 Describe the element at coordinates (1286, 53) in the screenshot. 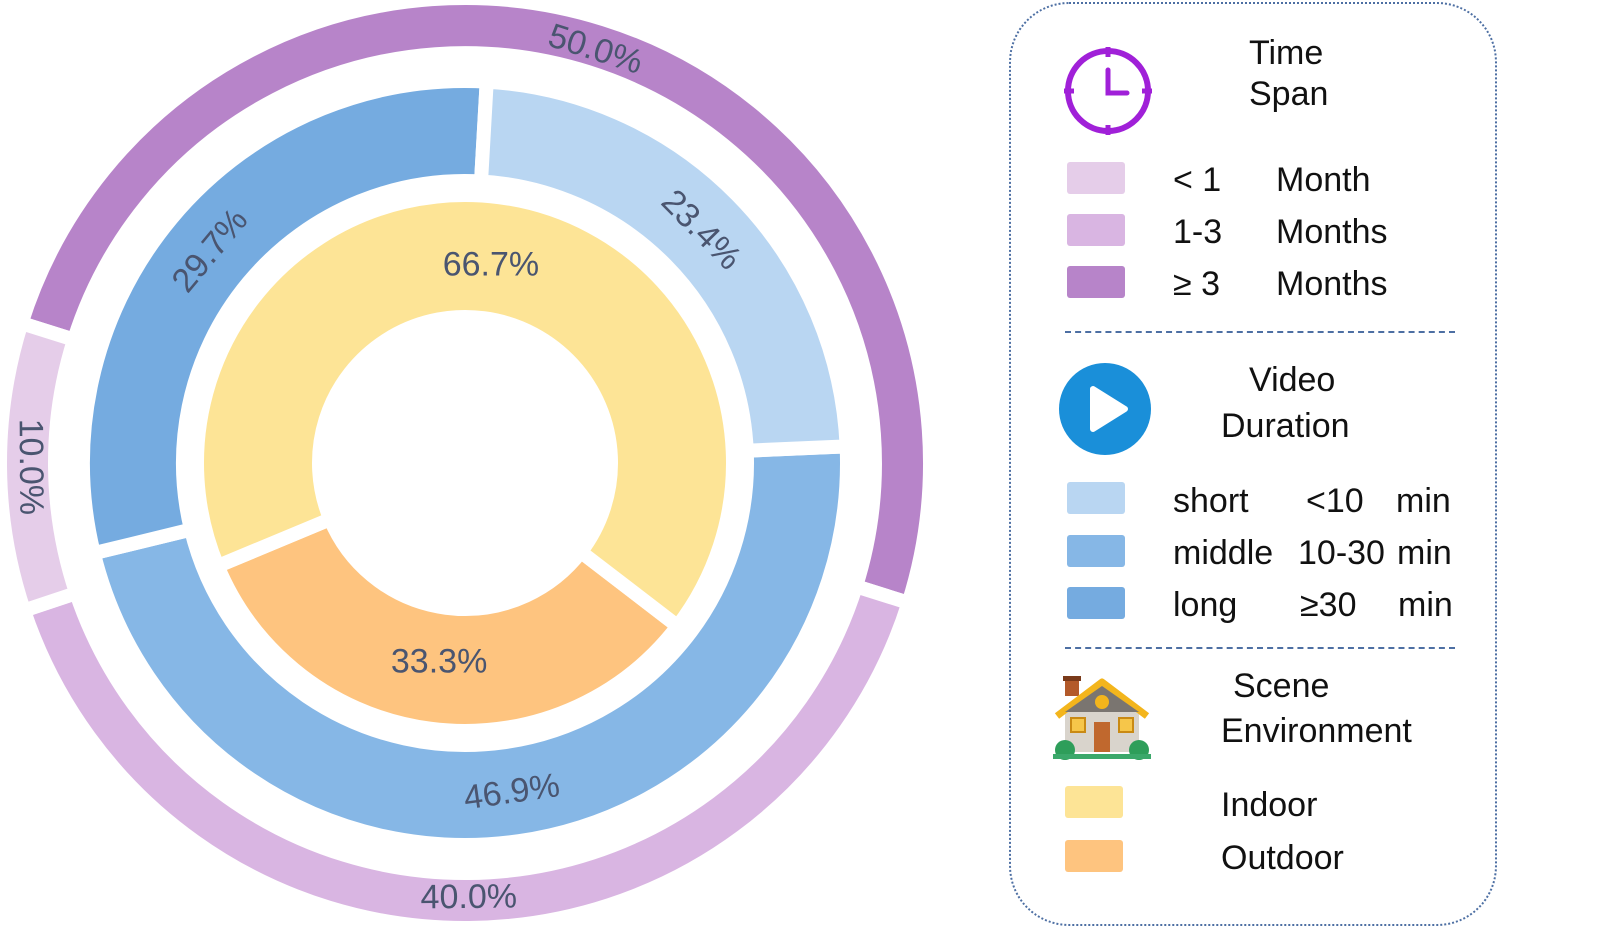

I see `time-span-title-line1: Time` at that location.